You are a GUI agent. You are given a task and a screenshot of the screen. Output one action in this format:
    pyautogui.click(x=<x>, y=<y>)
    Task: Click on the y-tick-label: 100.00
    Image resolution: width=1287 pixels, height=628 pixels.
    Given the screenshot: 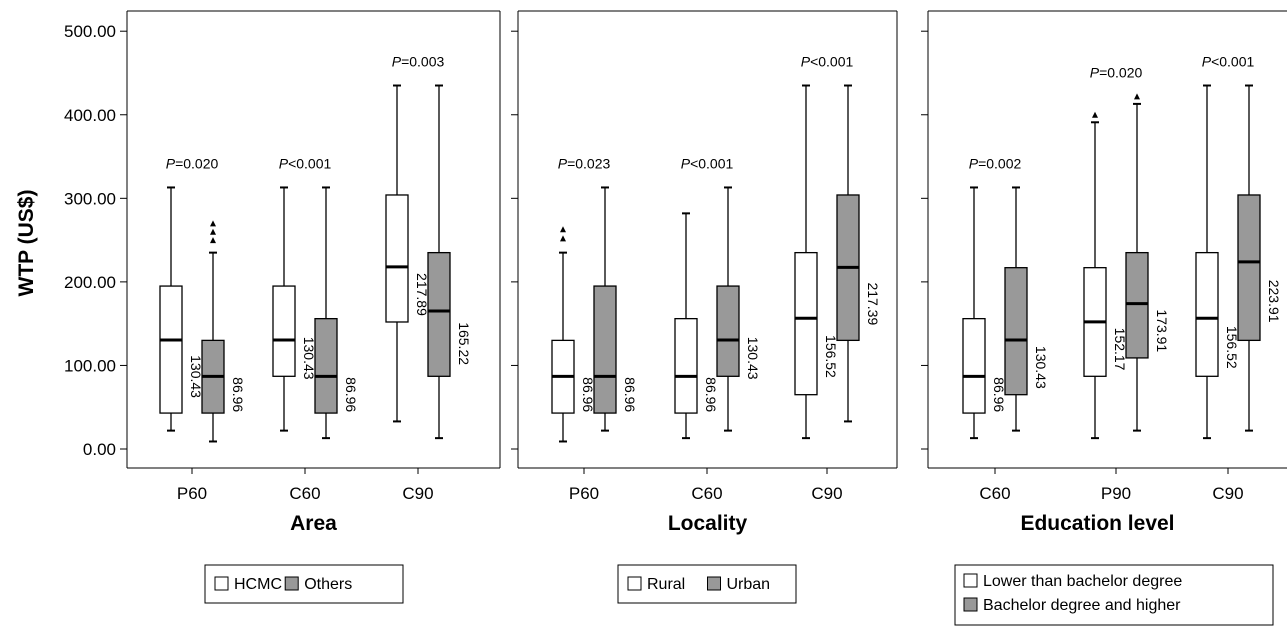 What is the action you would take?
    pyautogui.click(x=90, y=365)
    